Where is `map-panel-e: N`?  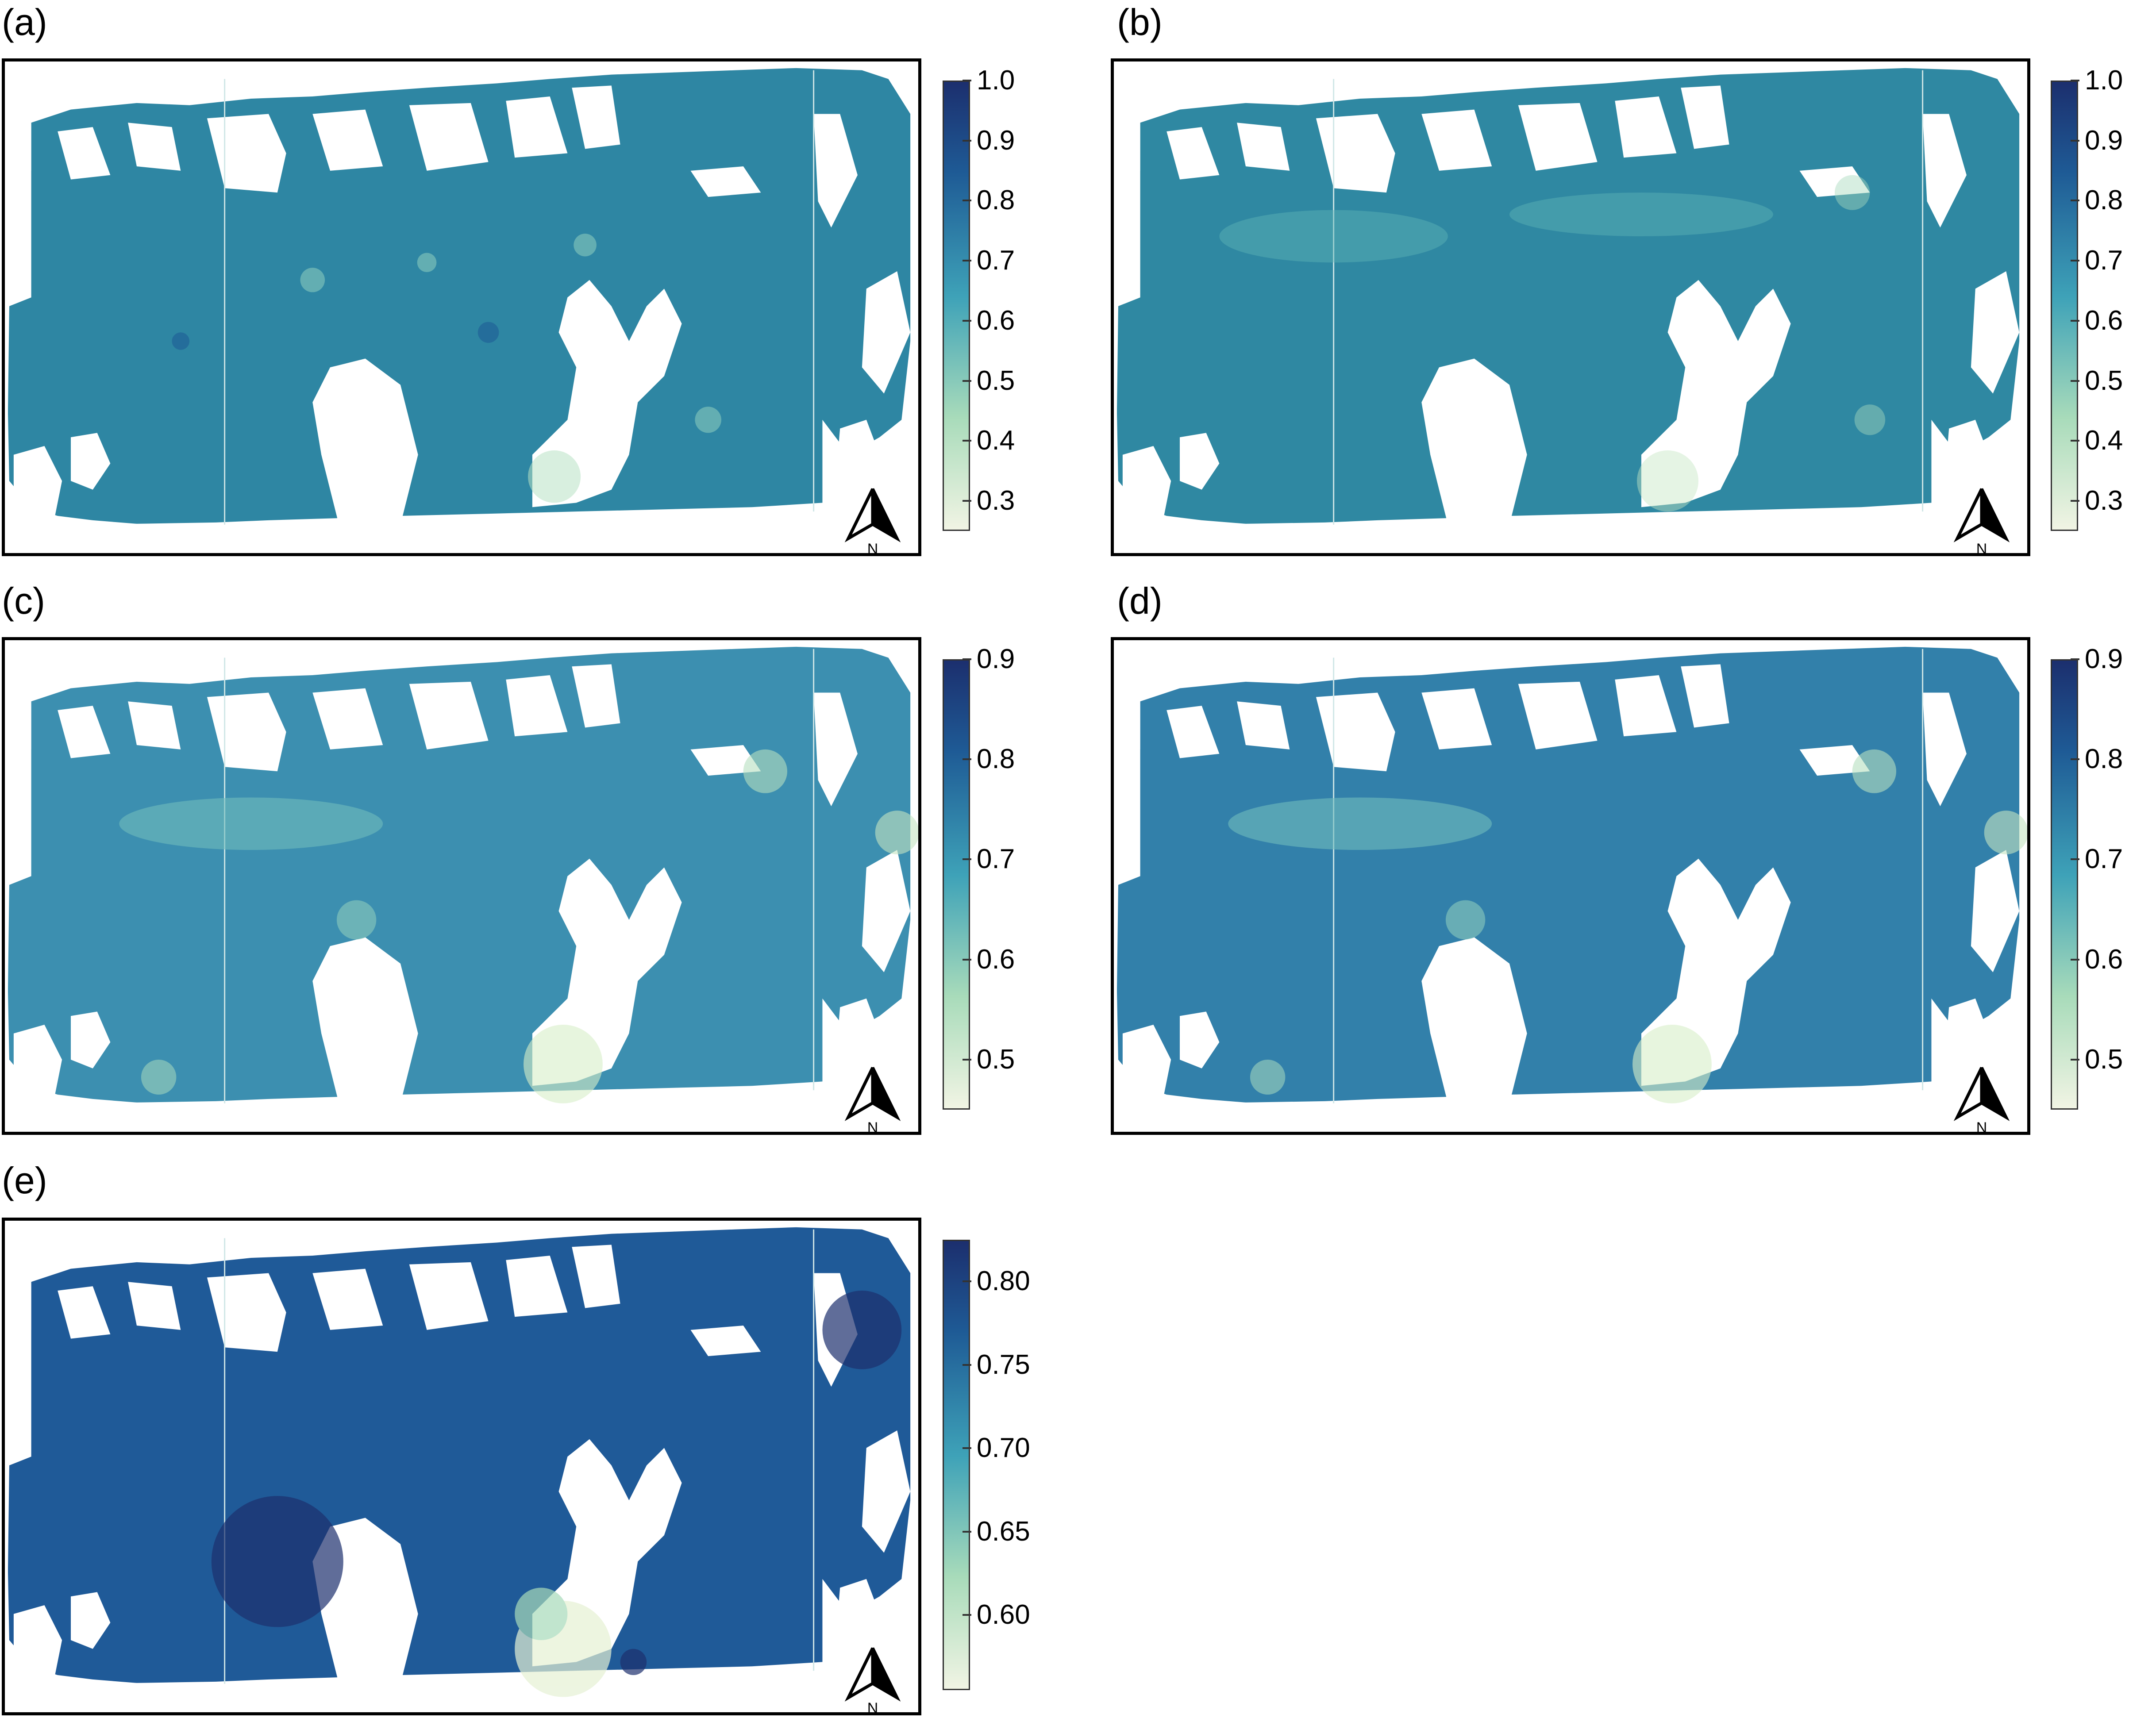 map-panel-e: N is located at coordinates (461, 1467).